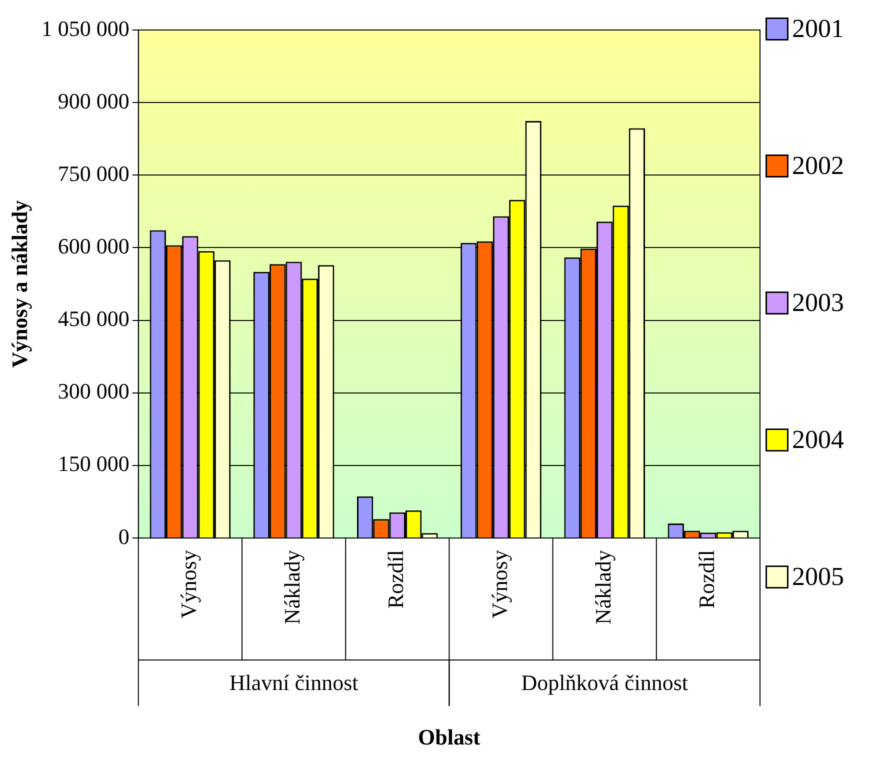  I want to click on y-tick-label: 0, so click(124, 536).